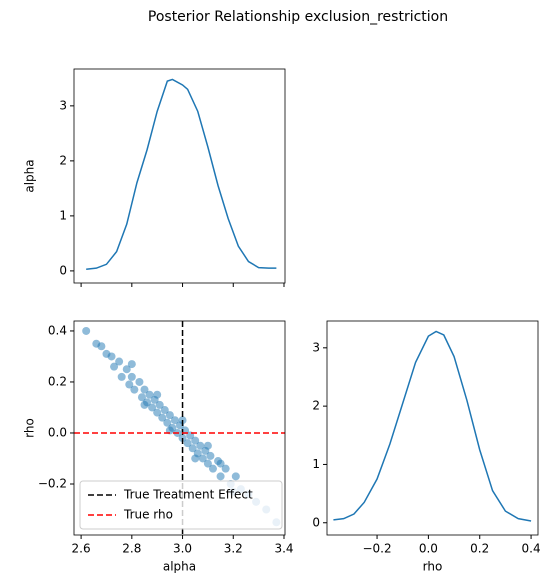 This screenshot has width=550, height=585. Describe the element at coordinates (131, 549) in the screenshot. I see `x-tick-label: 2.8` at that location.